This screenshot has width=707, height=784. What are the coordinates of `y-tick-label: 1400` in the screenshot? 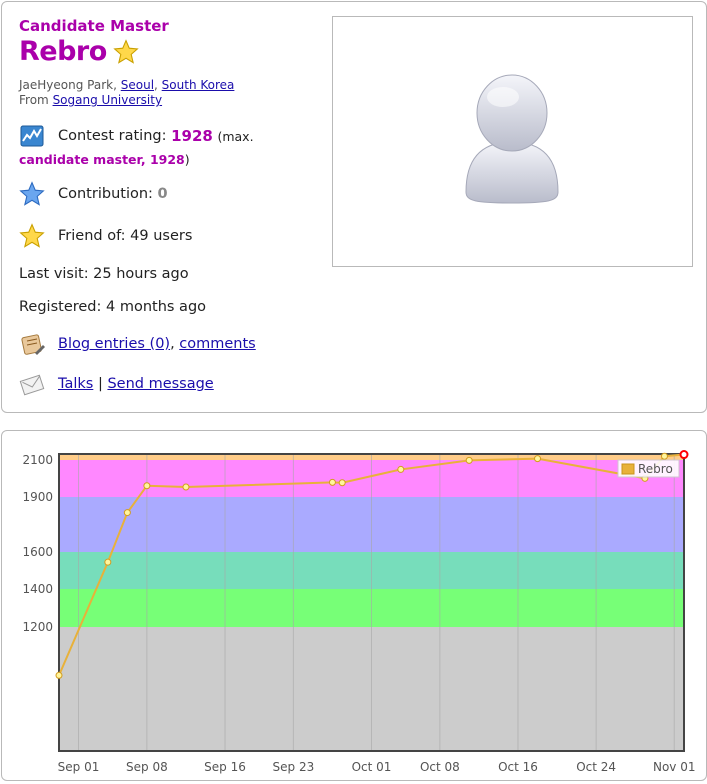 It's located at (37, 589).